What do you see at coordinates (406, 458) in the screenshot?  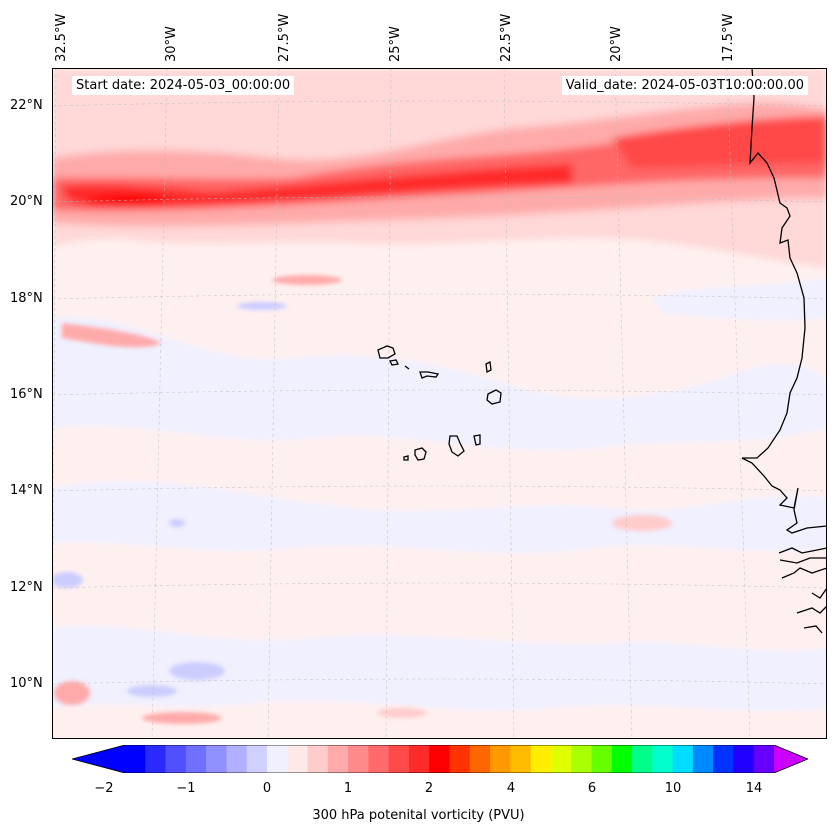 I see `island-brava` at bounding box center [406, 458].